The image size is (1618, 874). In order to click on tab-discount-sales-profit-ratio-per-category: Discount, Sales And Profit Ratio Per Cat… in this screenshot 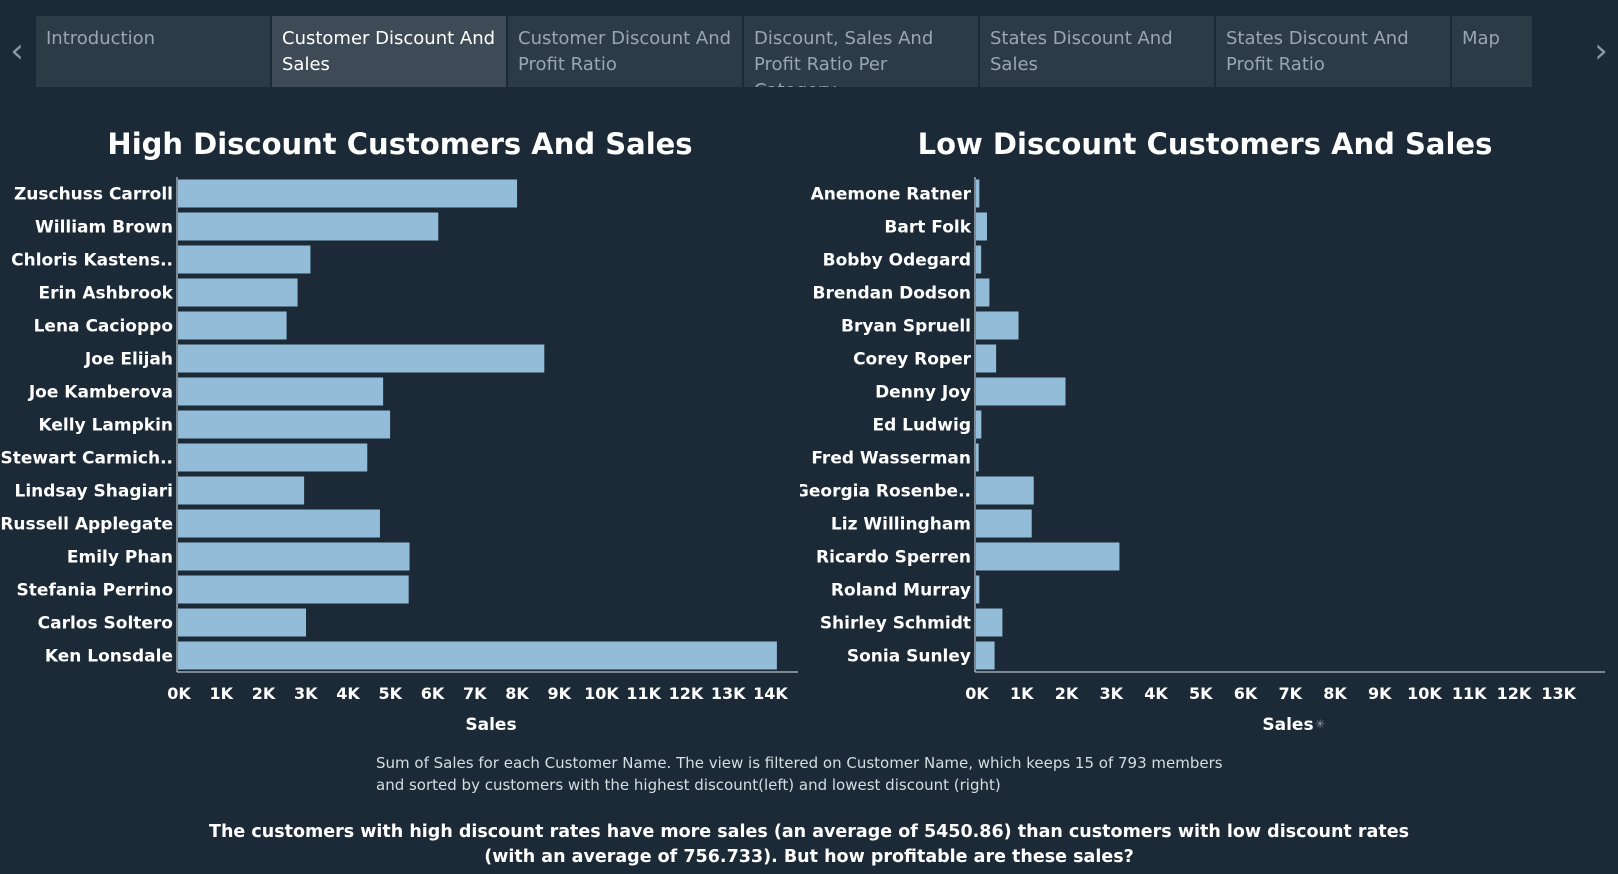, I will do `click(861, 51)`.